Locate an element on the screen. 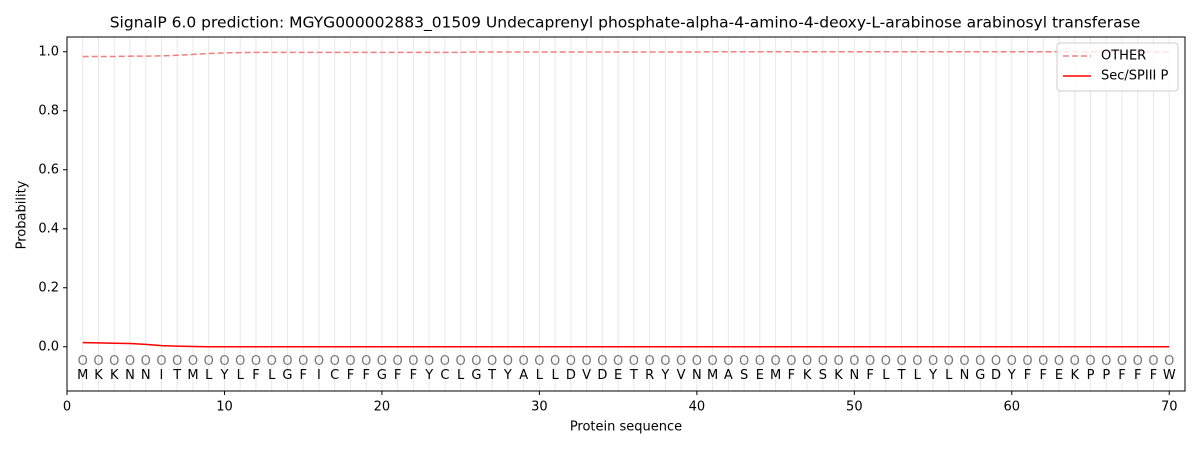 The image size is (1200, 450). x-tick-label: 60 is located at coordinates (1012, 407).